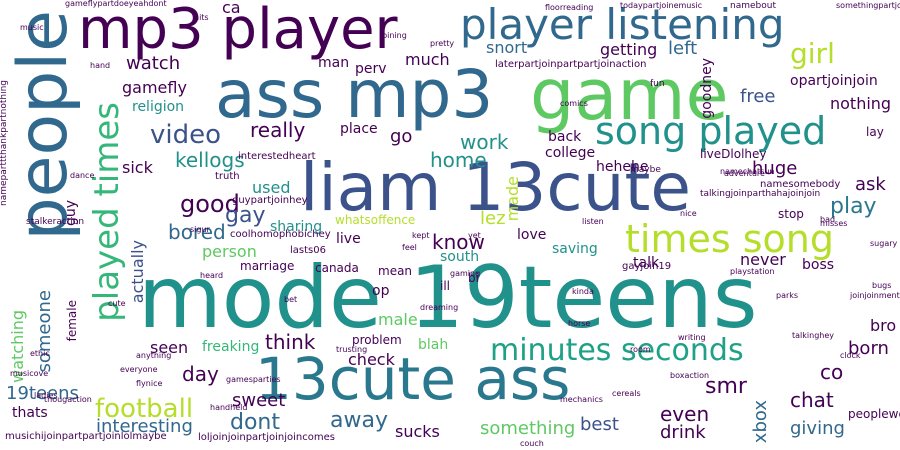 The width and height of the screenshot is (900, 450). I want to click on word: bored, so click(197, 232).